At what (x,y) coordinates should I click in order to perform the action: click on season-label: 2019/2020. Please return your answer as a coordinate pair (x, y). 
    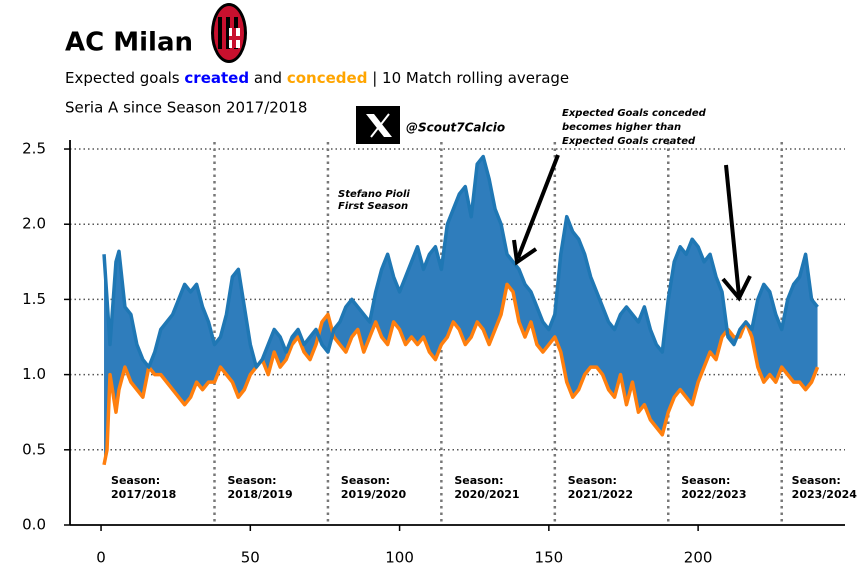
    Looking at the image, I should click on (374, 494).